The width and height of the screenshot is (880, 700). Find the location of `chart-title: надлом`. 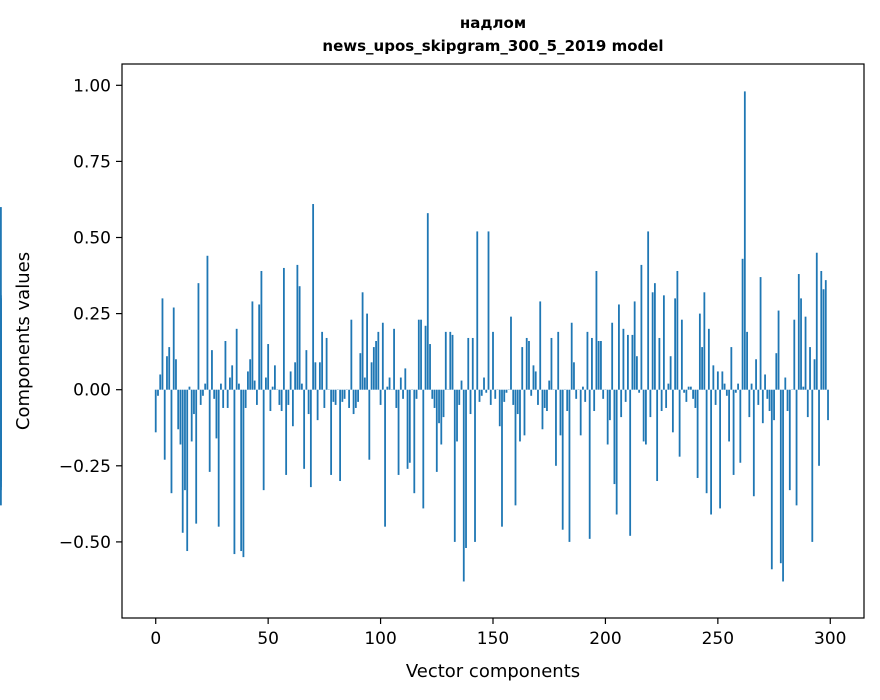

chart-title: надлом is located at coordinates (493, 23).